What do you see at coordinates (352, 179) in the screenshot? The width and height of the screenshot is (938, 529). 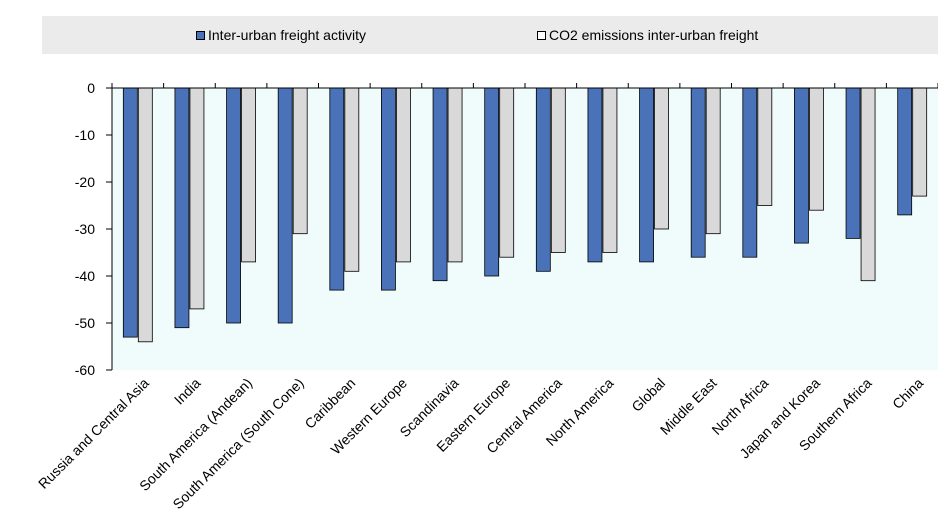 I see `bar-co2-emissions-inter-urban-freight-caribbean` at bounding box center [352, 179].